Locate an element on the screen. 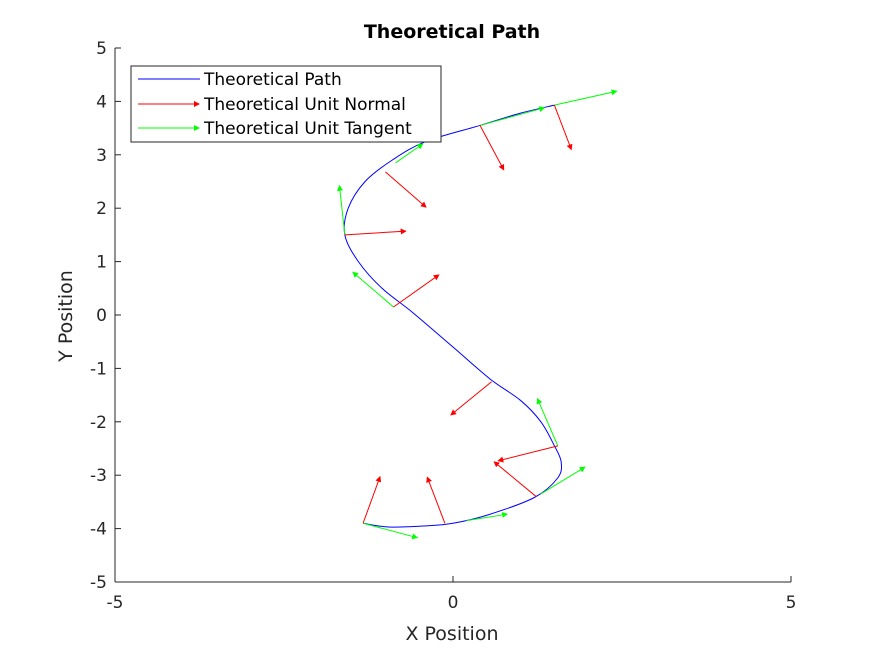 This screenshot has width=875, height=661. y-tick-label: 2 is located at coordinates (101, 209).